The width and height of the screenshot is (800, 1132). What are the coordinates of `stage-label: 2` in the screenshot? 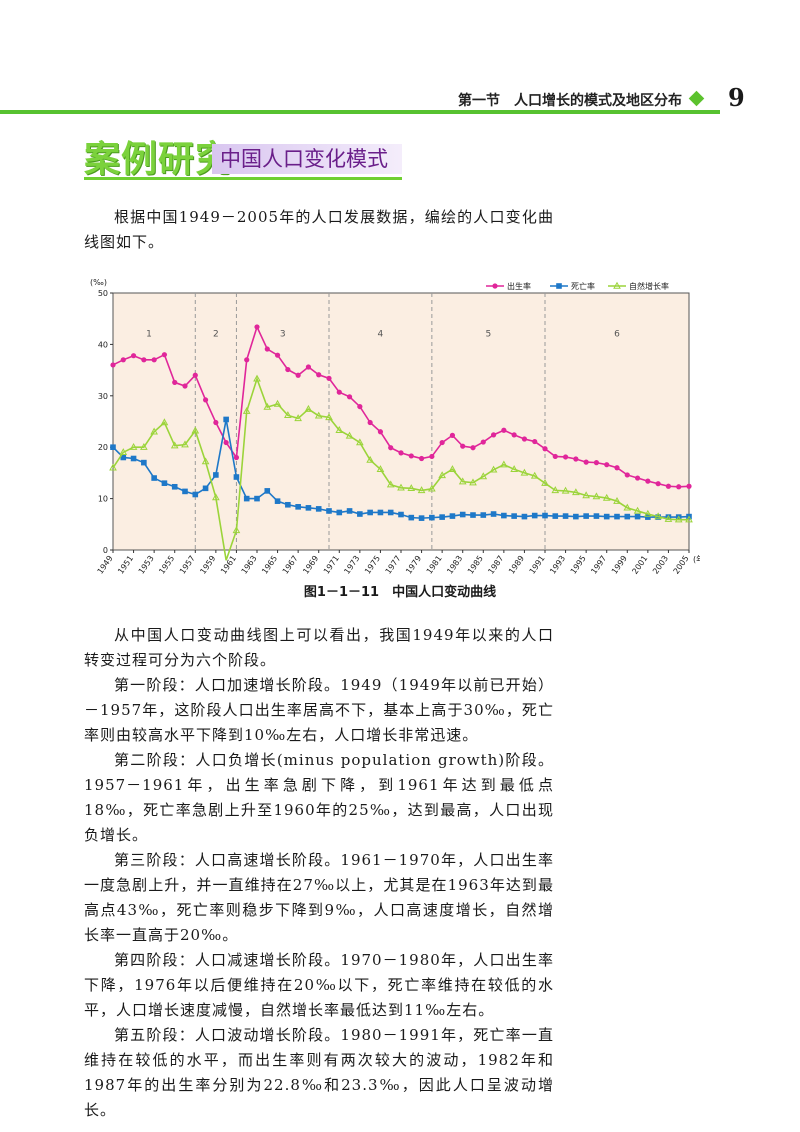 It's located at (216, 335).